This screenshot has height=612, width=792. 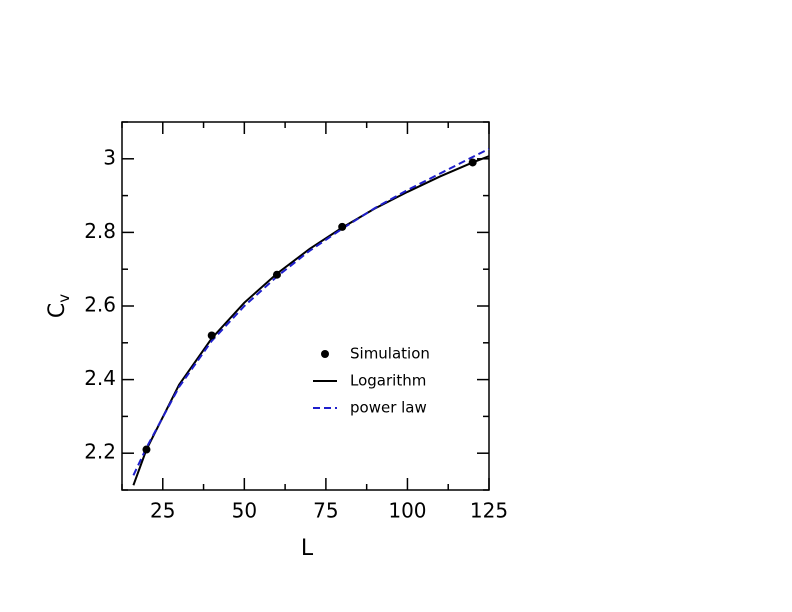 What do you see at coordinates (100, 231) in the screenshot?
I see `y-tick-label: 2.8` at bounding box center [100, 231].